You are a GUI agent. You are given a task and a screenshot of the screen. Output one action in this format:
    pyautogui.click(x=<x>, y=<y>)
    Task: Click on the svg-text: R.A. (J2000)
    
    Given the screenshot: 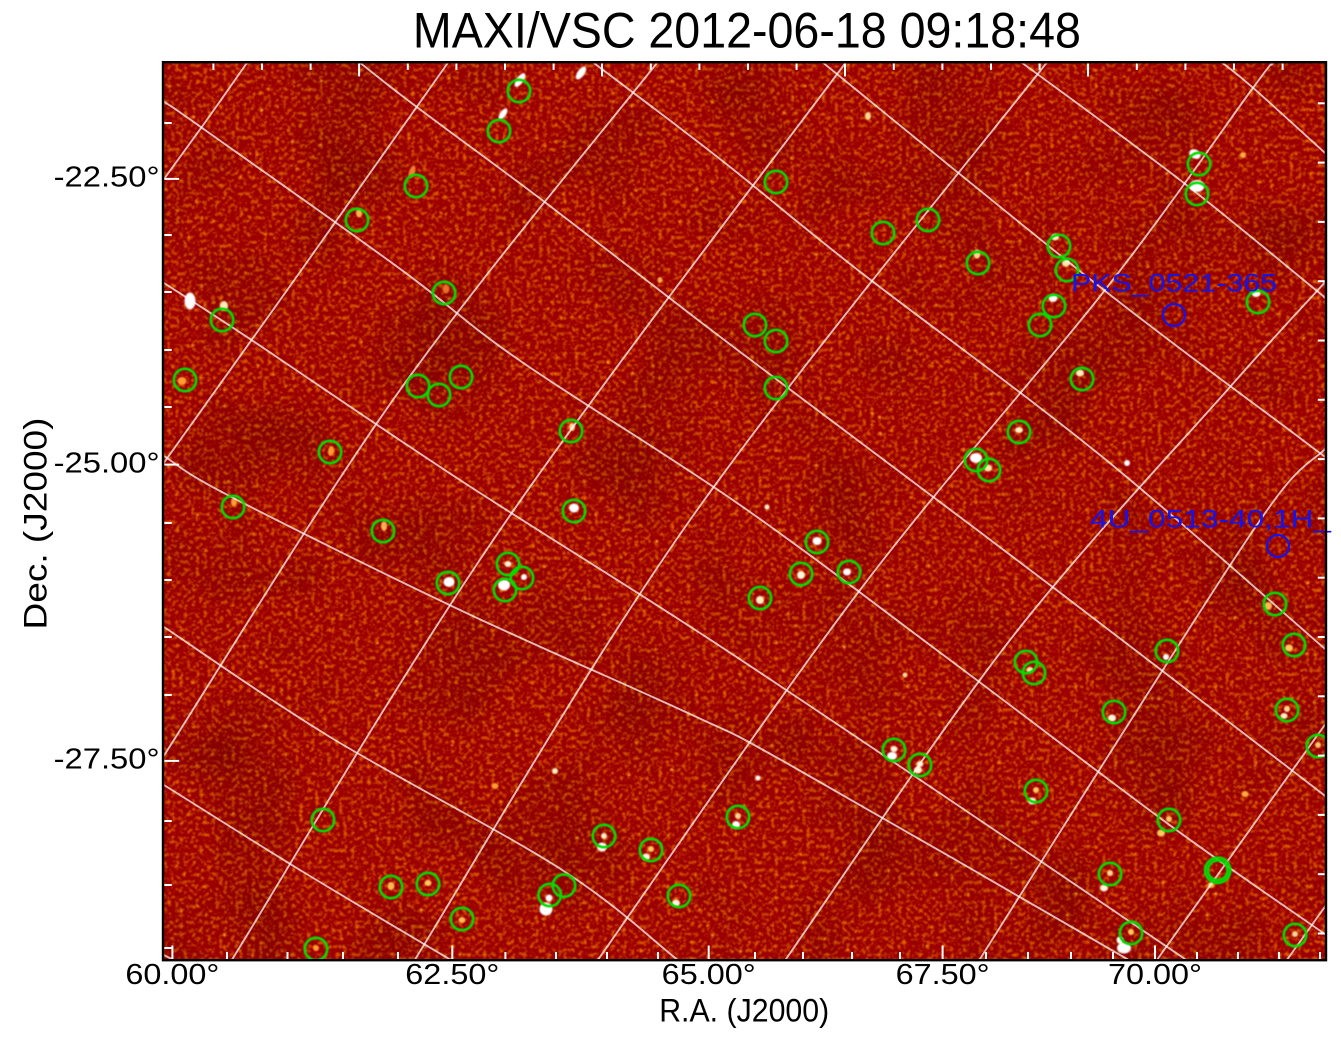 What is the action you would take?
    pyautogui.click(x=744, y=1010)
    